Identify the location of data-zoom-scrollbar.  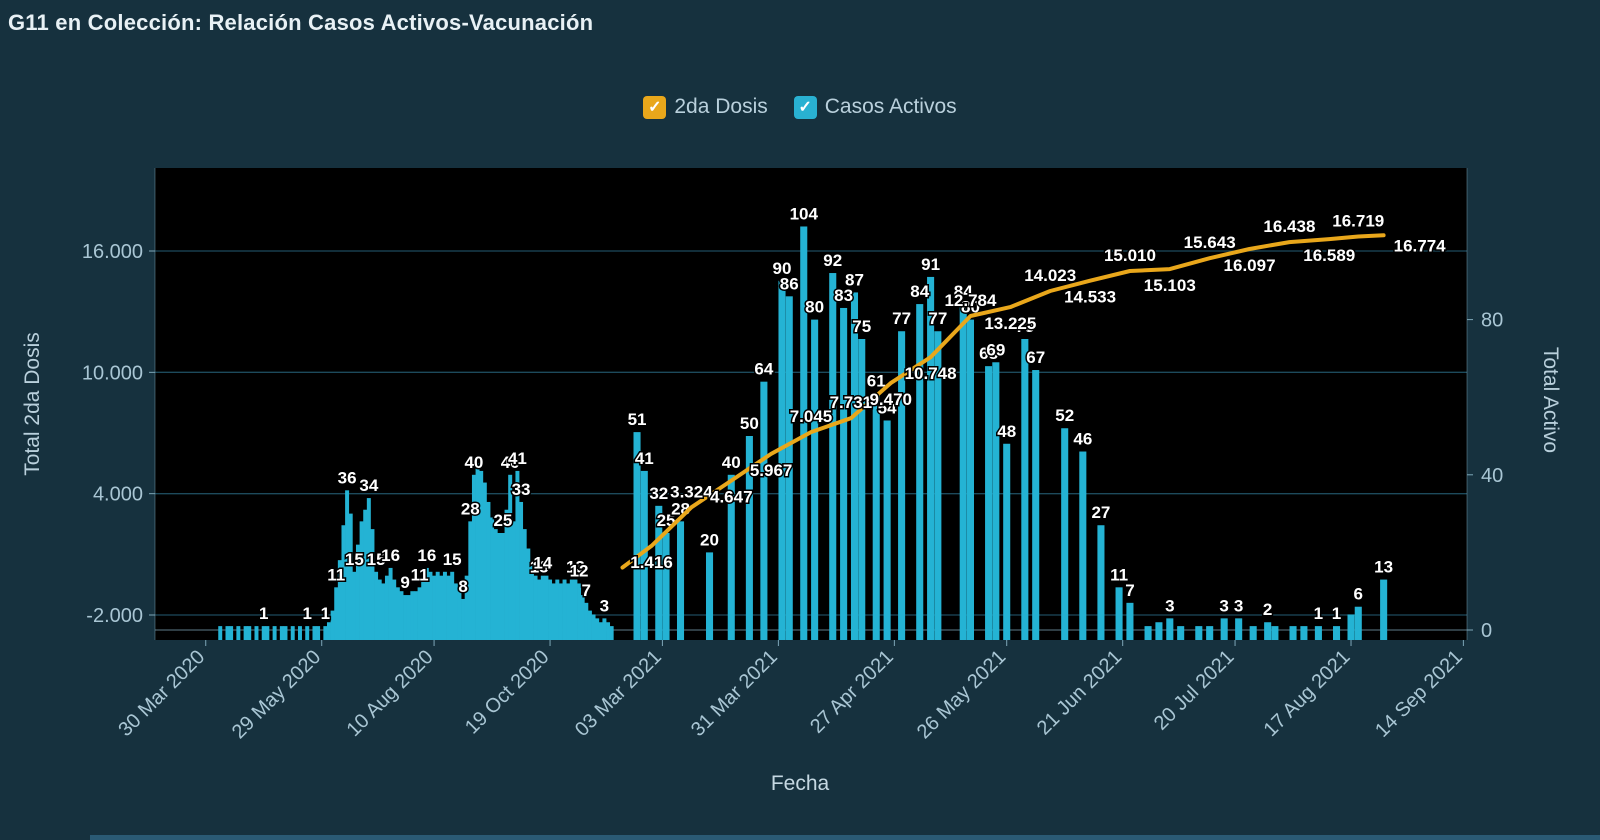
(845, 837).